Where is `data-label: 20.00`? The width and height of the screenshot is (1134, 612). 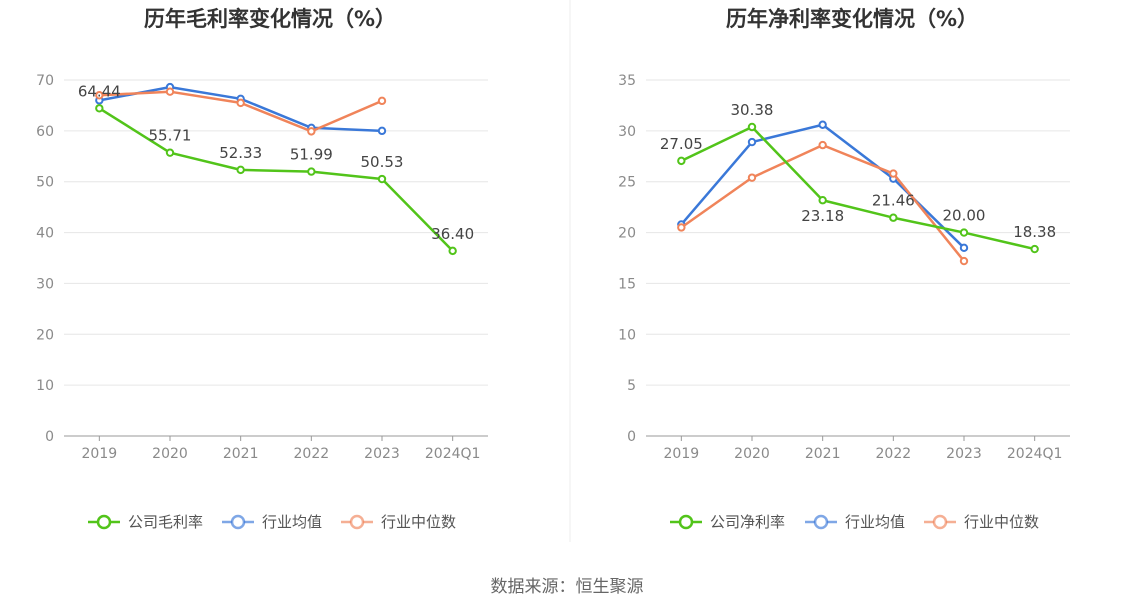 data-label: 20.00 is located at coordinates (964, 216).